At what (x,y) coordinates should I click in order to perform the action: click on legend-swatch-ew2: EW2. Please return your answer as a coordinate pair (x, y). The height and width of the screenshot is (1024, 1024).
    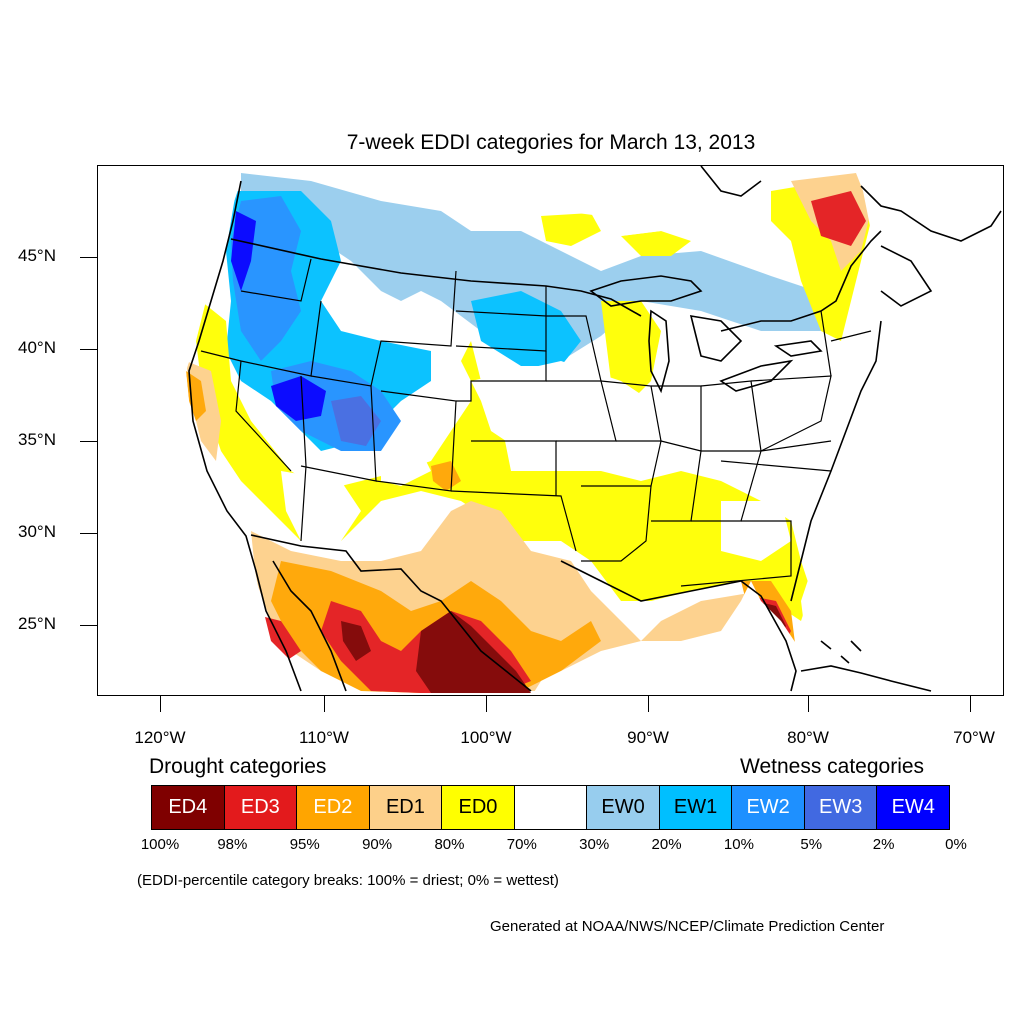
    Looking at the image, I should click on (768, 807).